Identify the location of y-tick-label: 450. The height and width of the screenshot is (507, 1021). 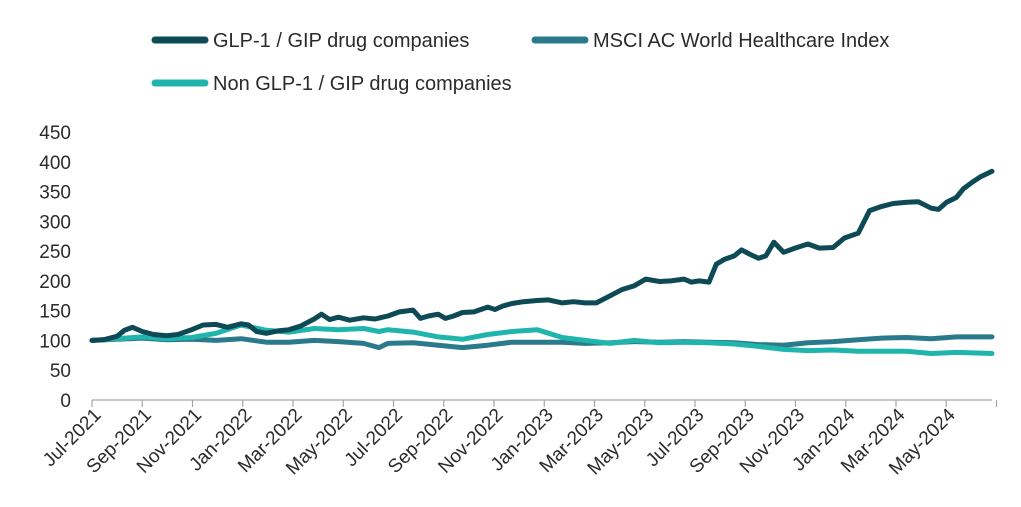
(55, 133).